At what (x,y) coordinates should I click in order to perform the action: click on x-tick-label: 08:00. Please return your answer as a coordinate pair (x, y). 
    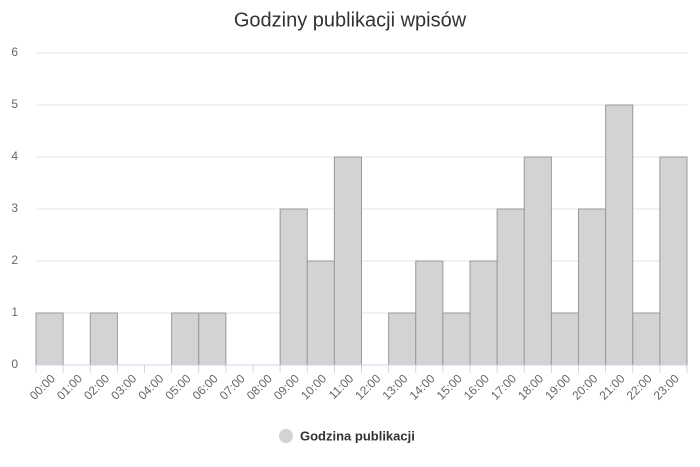
    Looking at the image, I should click on (259, 386).